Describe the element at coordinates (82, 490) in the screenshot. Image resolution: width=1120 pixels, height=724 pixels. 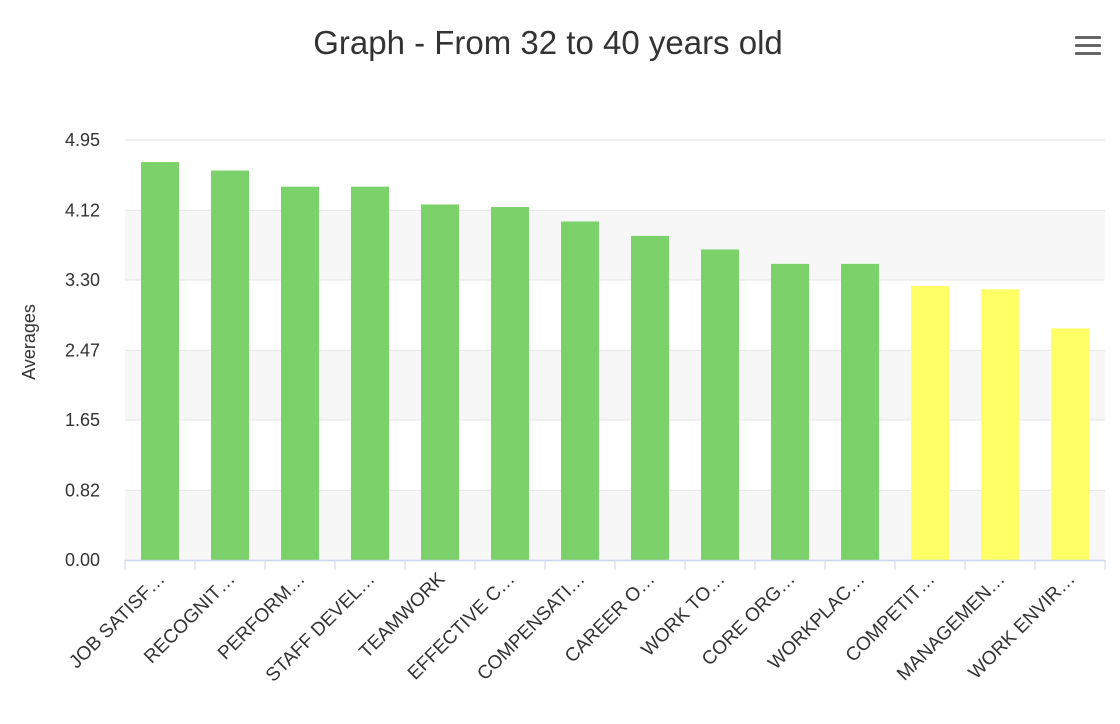
I see `y-tick-label: 0.82` at that location.